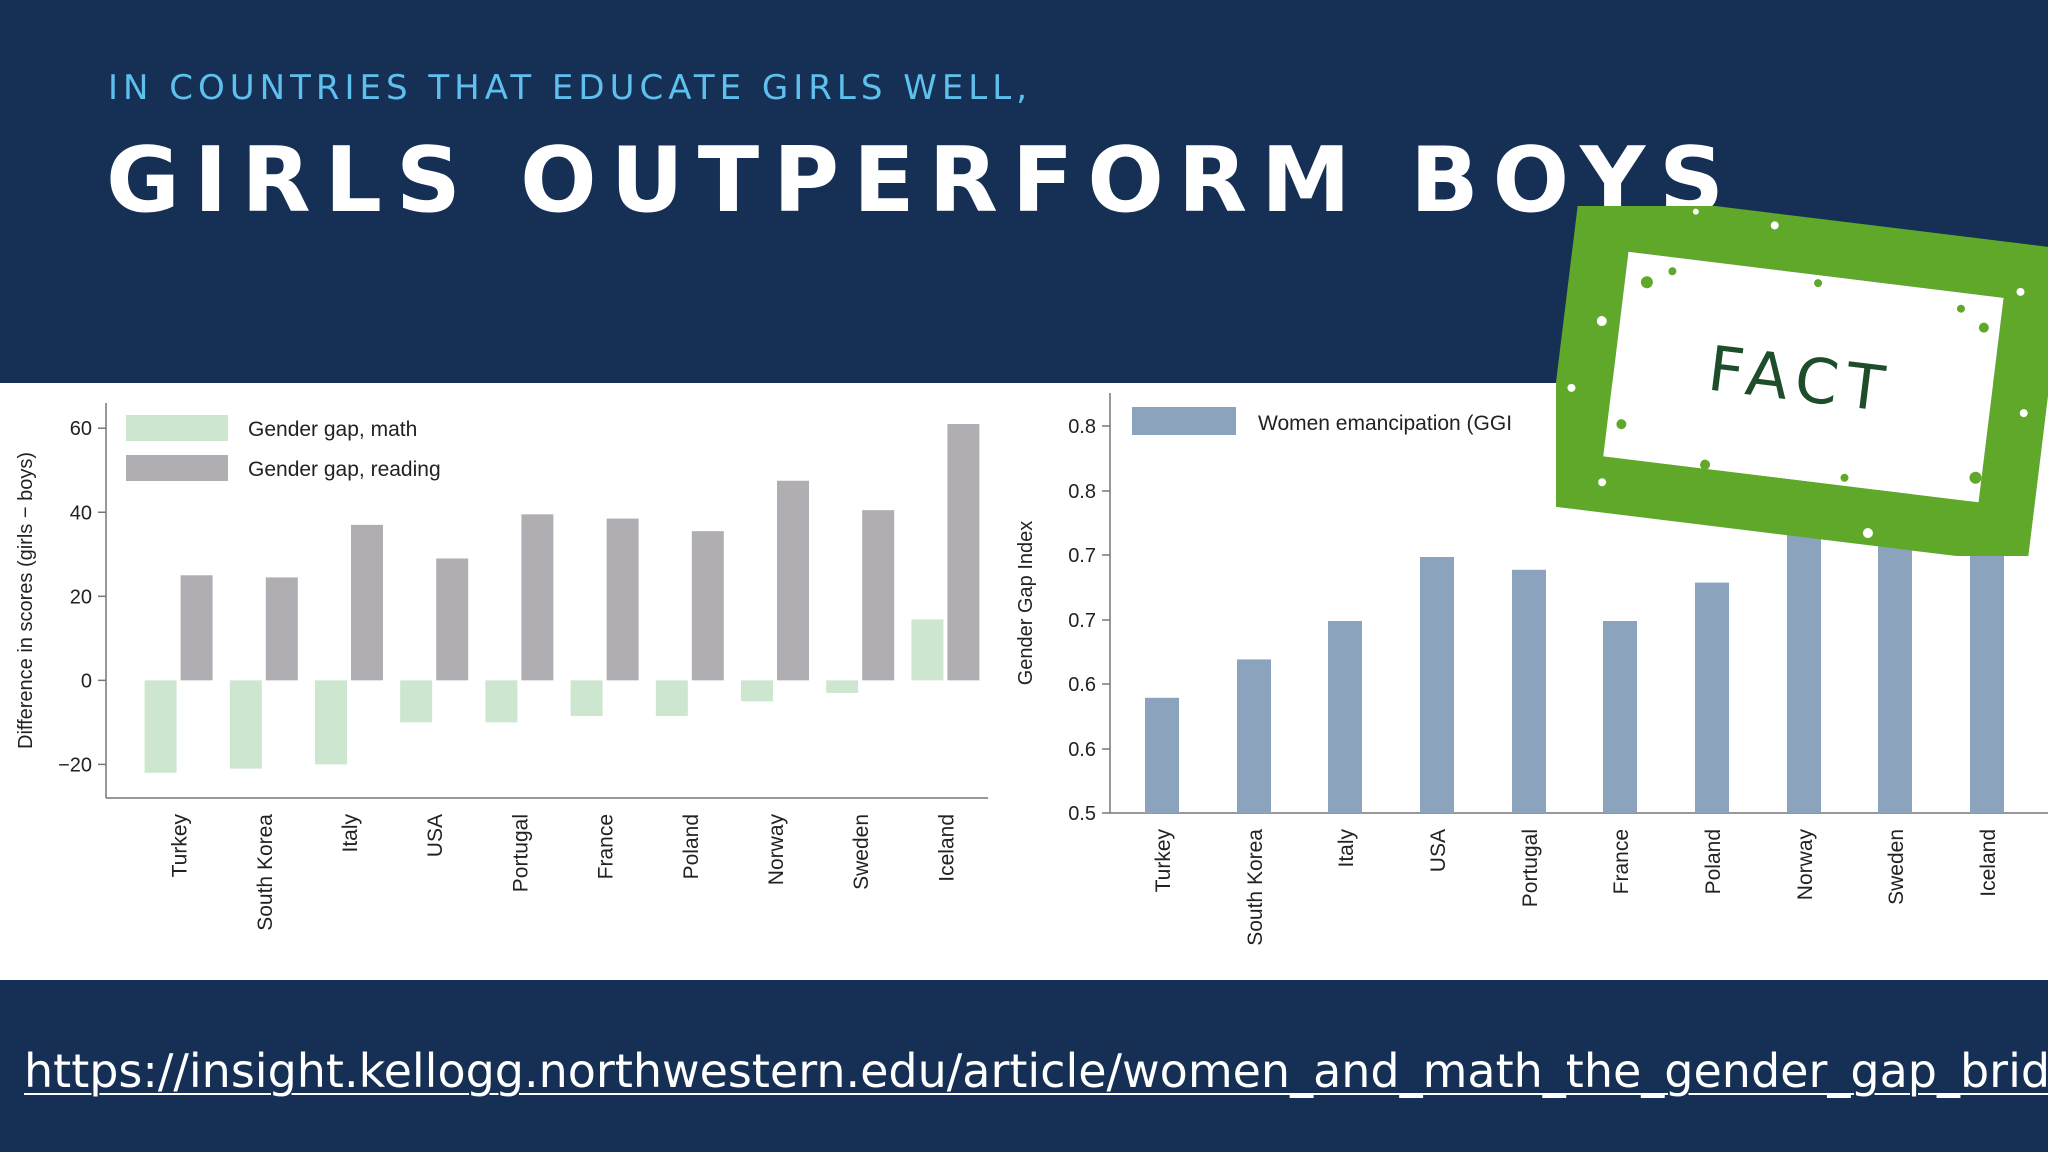 This screenshot has width=2048, height=1152. Describe the element at coordinates (606, 846) in the screenshot. I see `left-category-label: France` at that location.